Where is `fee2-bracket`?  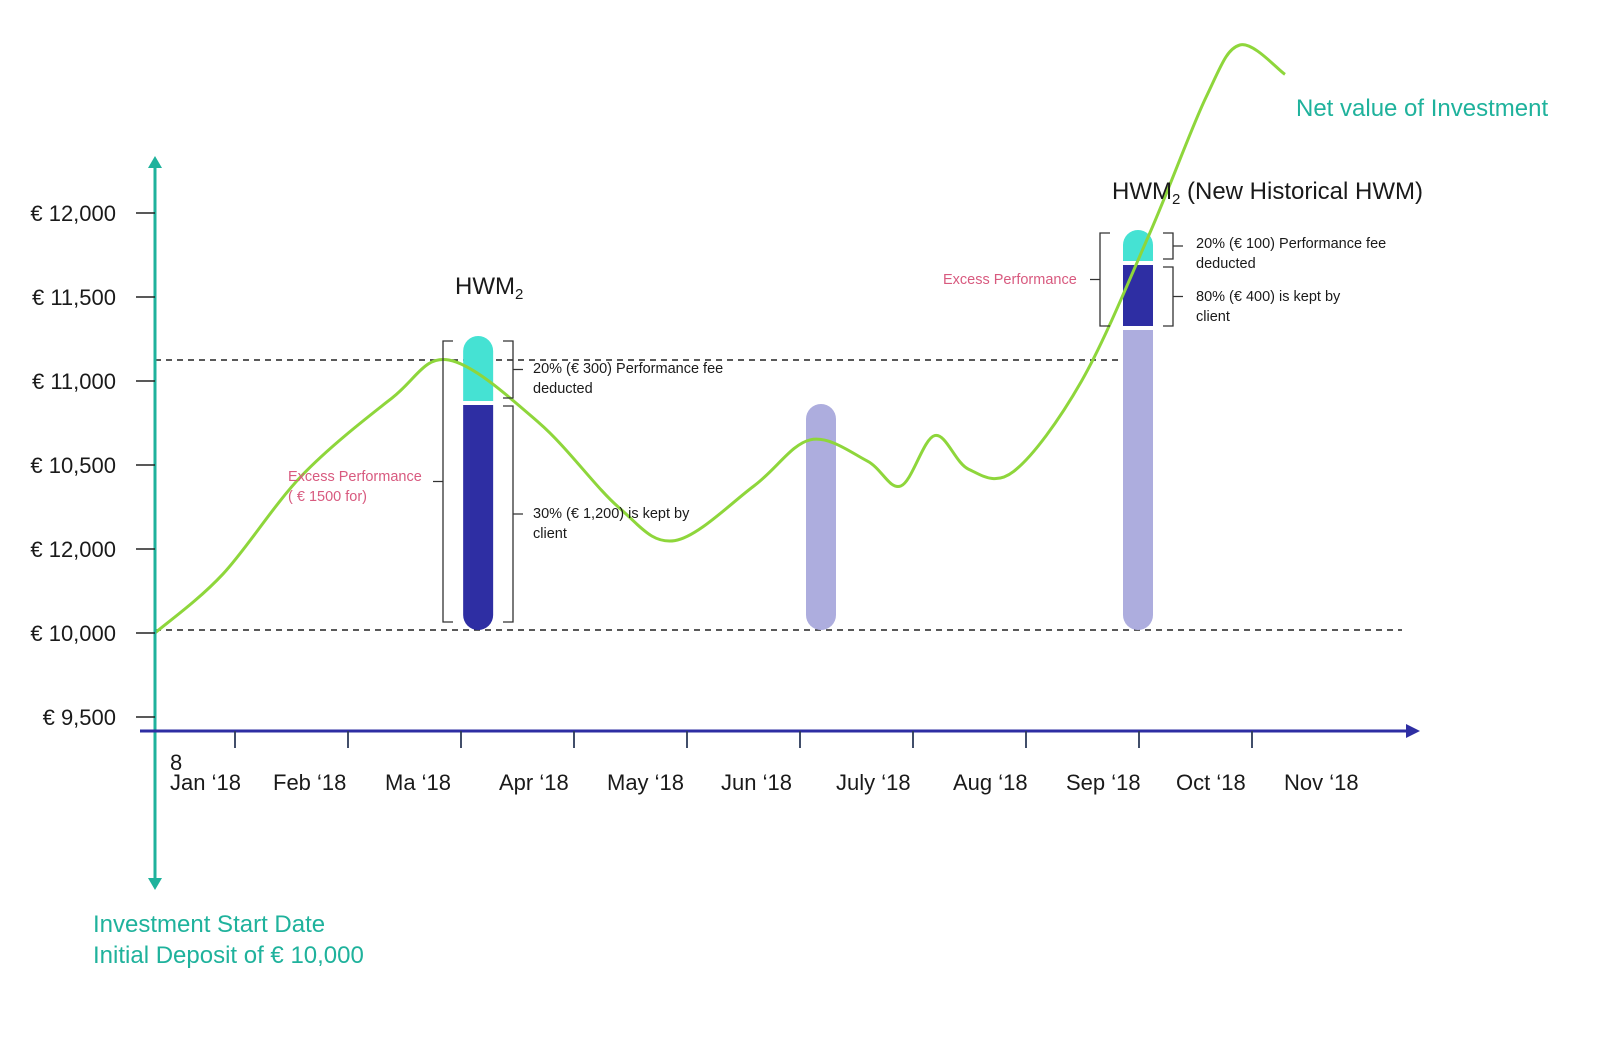 fee2-bracket is located at coordinates (1173, 246).